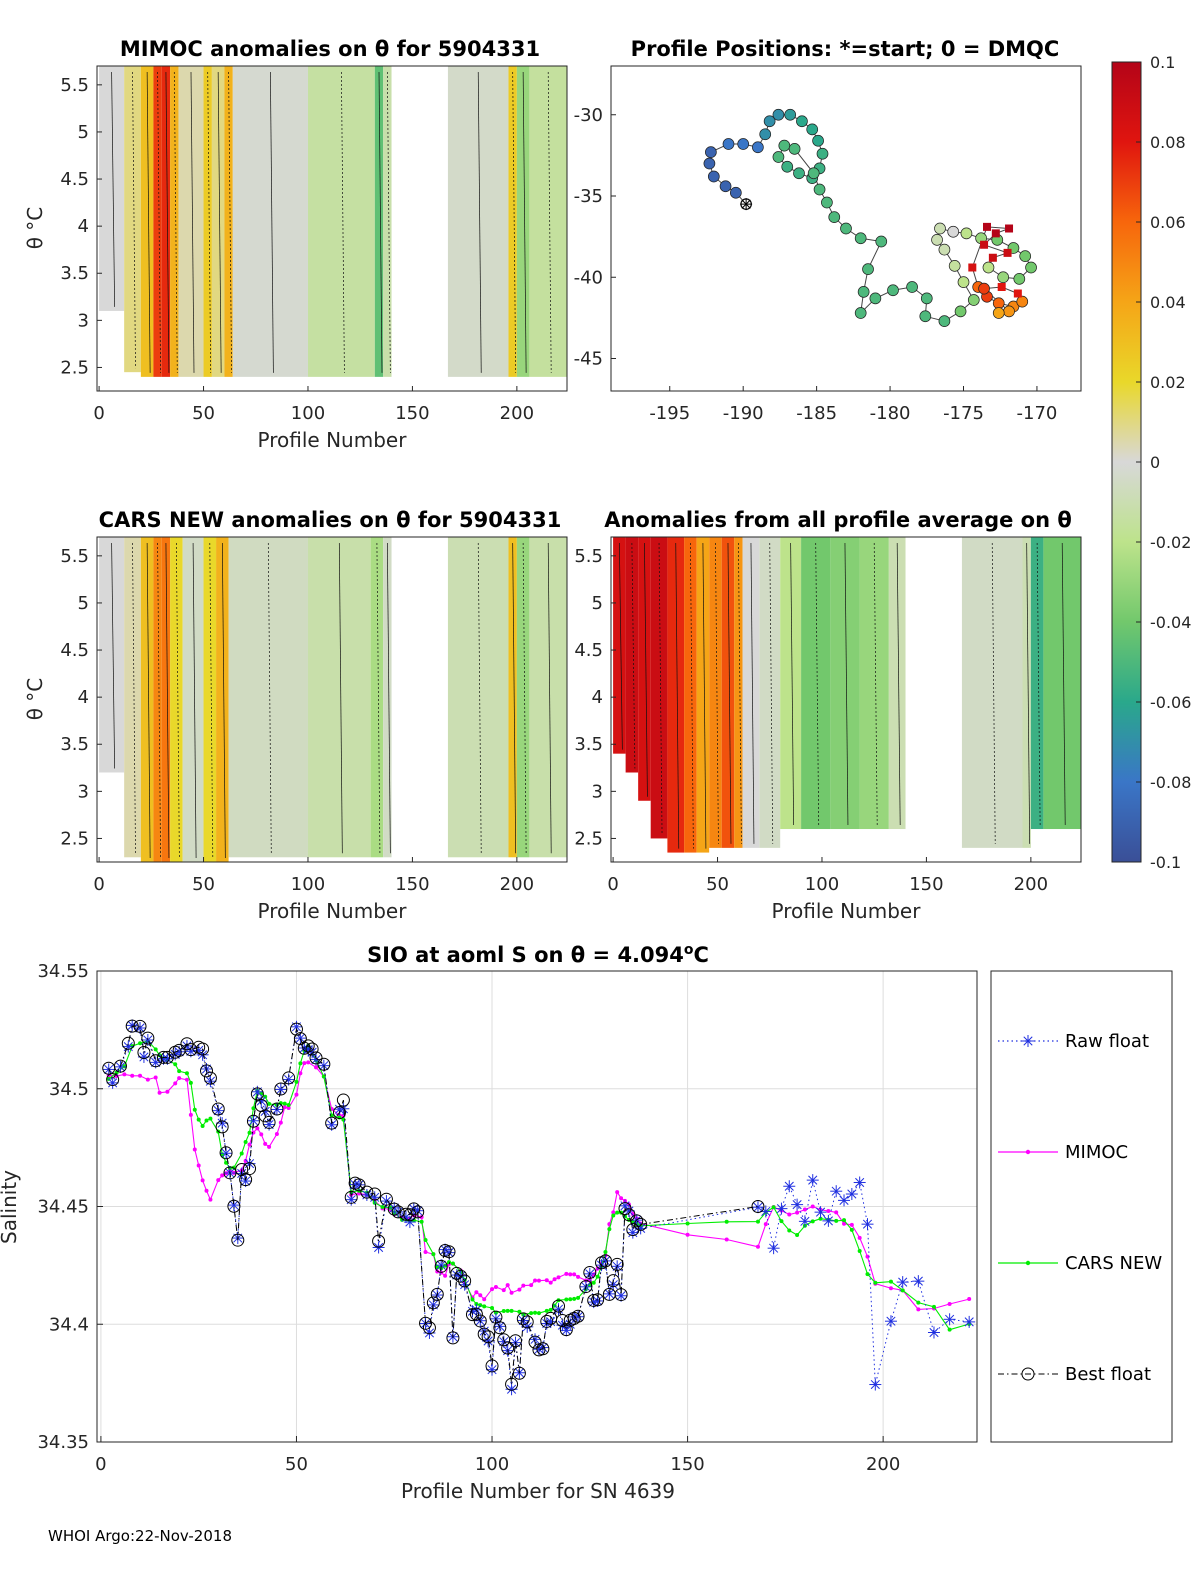 The image size is (1200, 1575). Describe the element at coordinates (517, 884) in the screenshot. I see `cars-xtick-label: 200` at that location.